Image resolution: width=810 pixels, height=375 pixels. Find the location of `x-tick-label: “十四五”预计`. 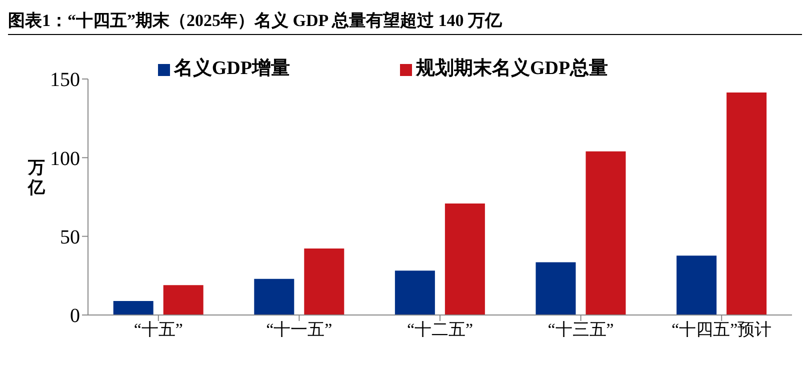

x-tick-label: “十四五”预计 is located at coordinates (722, 330).